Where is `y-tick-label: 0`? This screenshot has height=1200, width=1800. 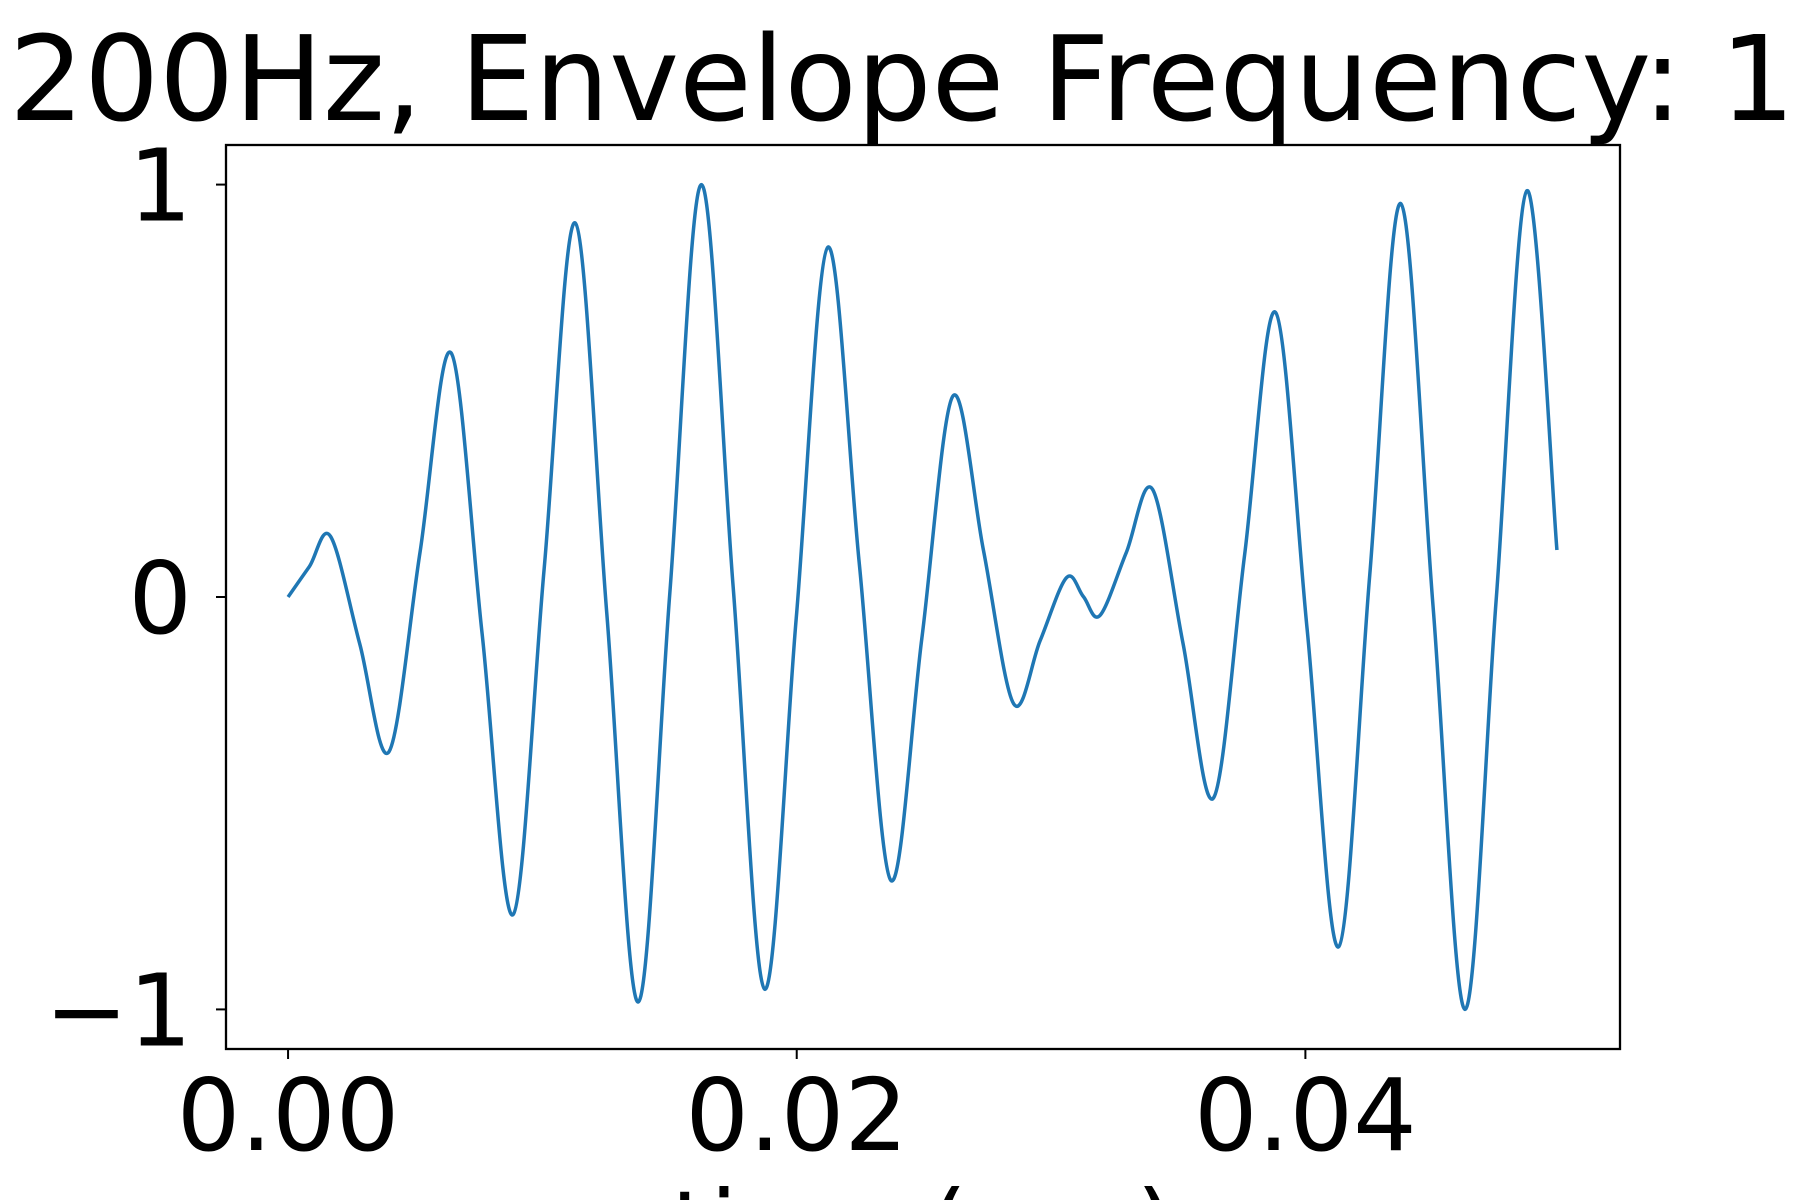
y-tick-label: 0 is located at coordinates (160, 598).